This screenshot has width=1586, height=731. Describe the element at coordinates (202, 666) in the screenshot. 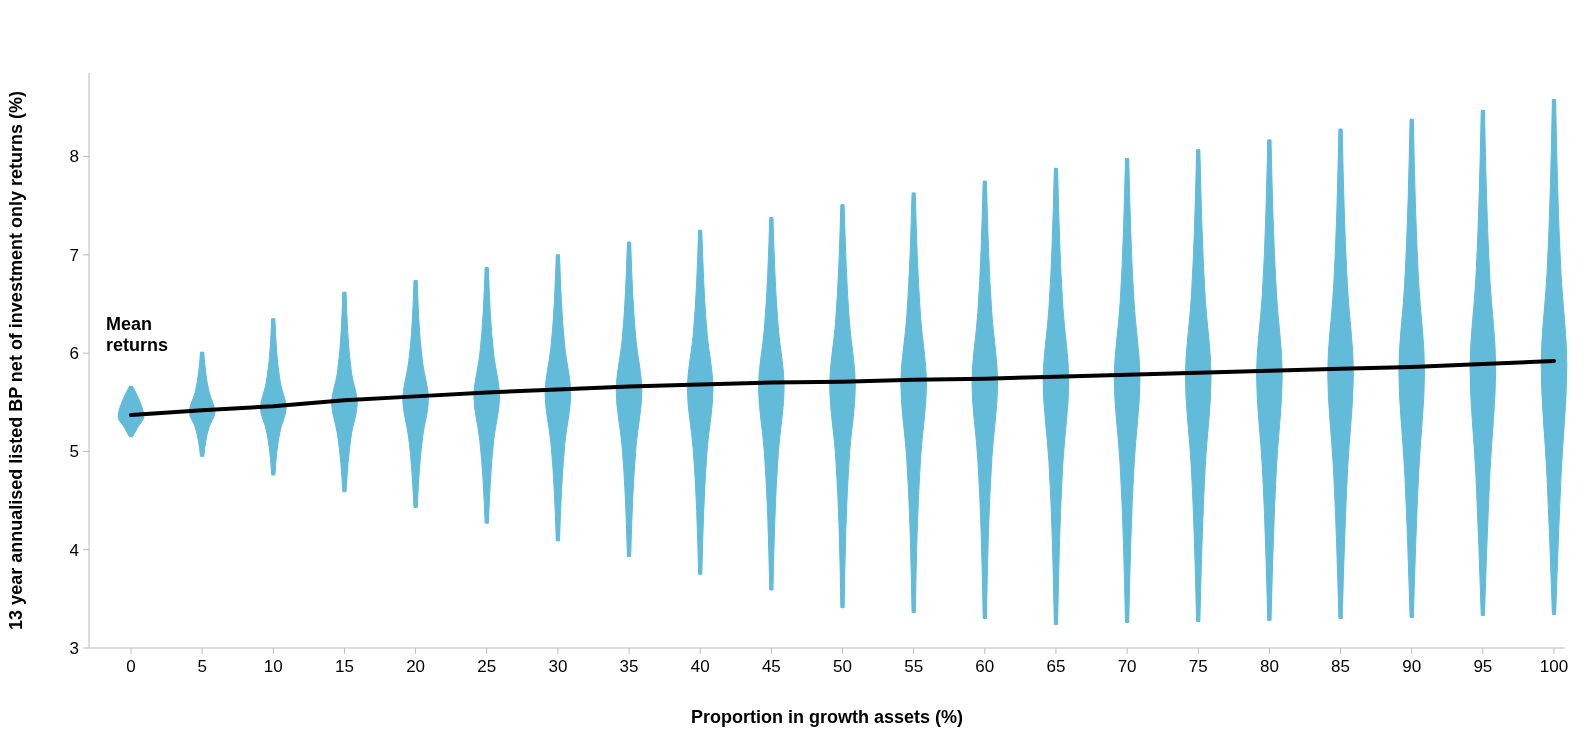

I see `x-tick-label: 5` at that location.